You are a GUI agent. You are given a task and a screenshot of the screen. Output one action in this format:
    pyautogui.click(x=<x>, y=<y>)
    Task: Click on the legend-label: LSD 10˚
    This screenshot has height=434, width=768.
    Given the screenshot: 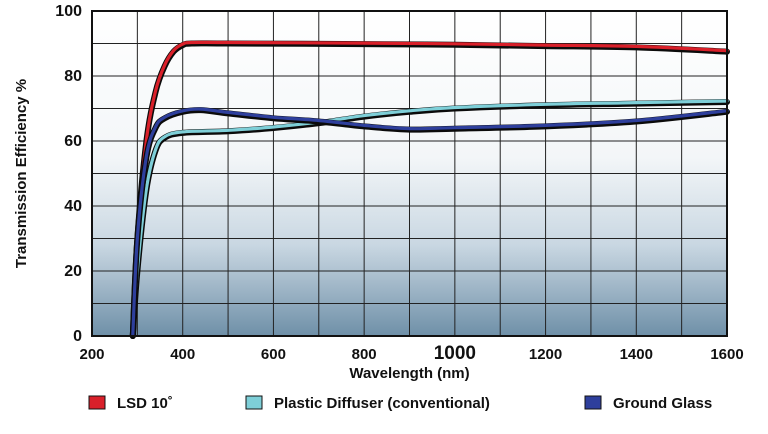 What is the action you would take?
    pyautogui.click(x=145, y=403)
    